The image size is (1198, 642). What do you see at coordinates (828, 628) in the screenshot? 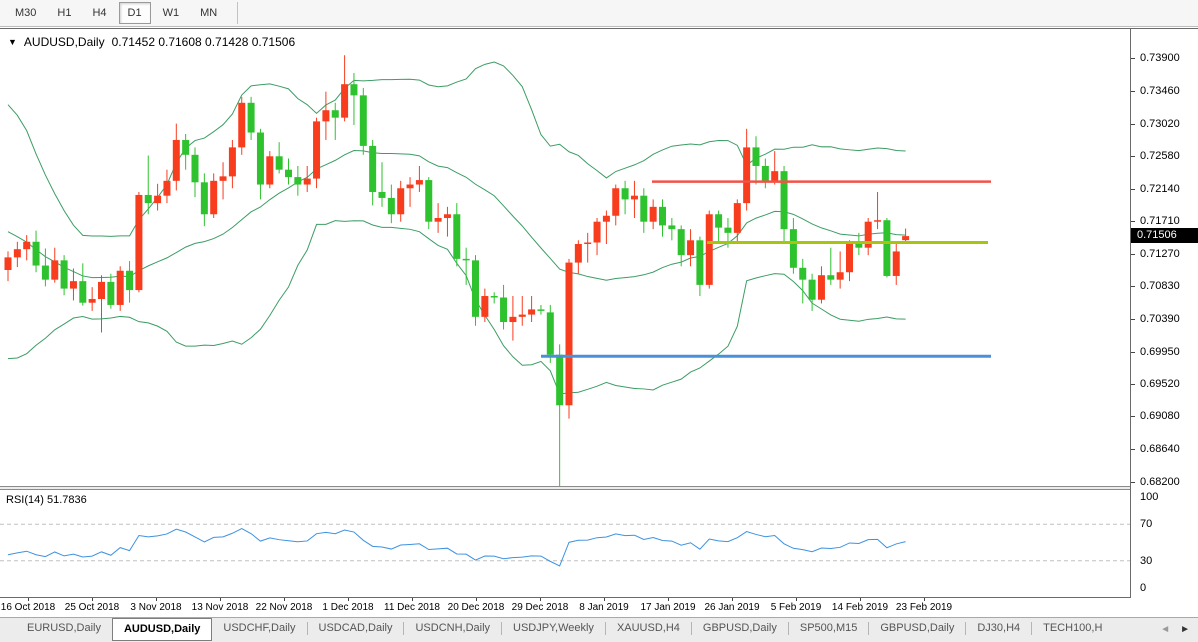
I see `chart-tab-sp500-m15: SP500,M15` at bounding box center [828, 628].